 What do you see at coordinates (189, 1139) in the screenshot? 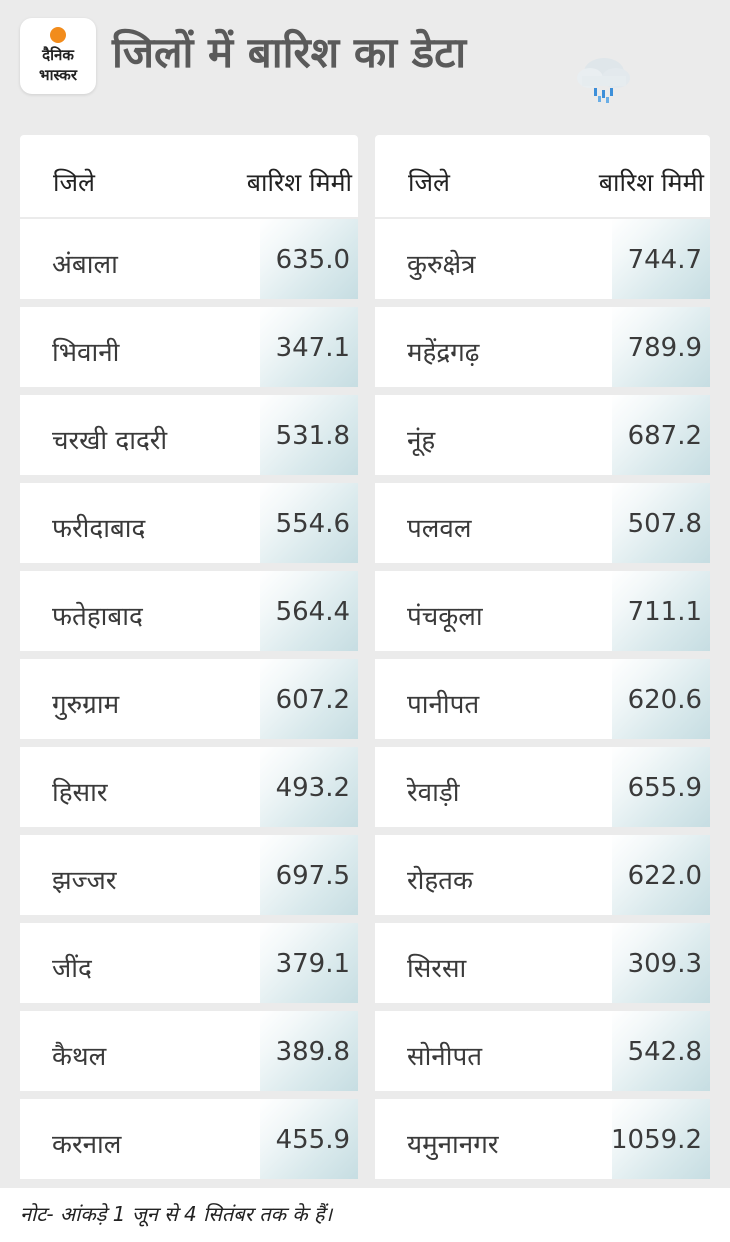
I see `table-row: करनाल 455.9` at bounding box center [189, 1139].